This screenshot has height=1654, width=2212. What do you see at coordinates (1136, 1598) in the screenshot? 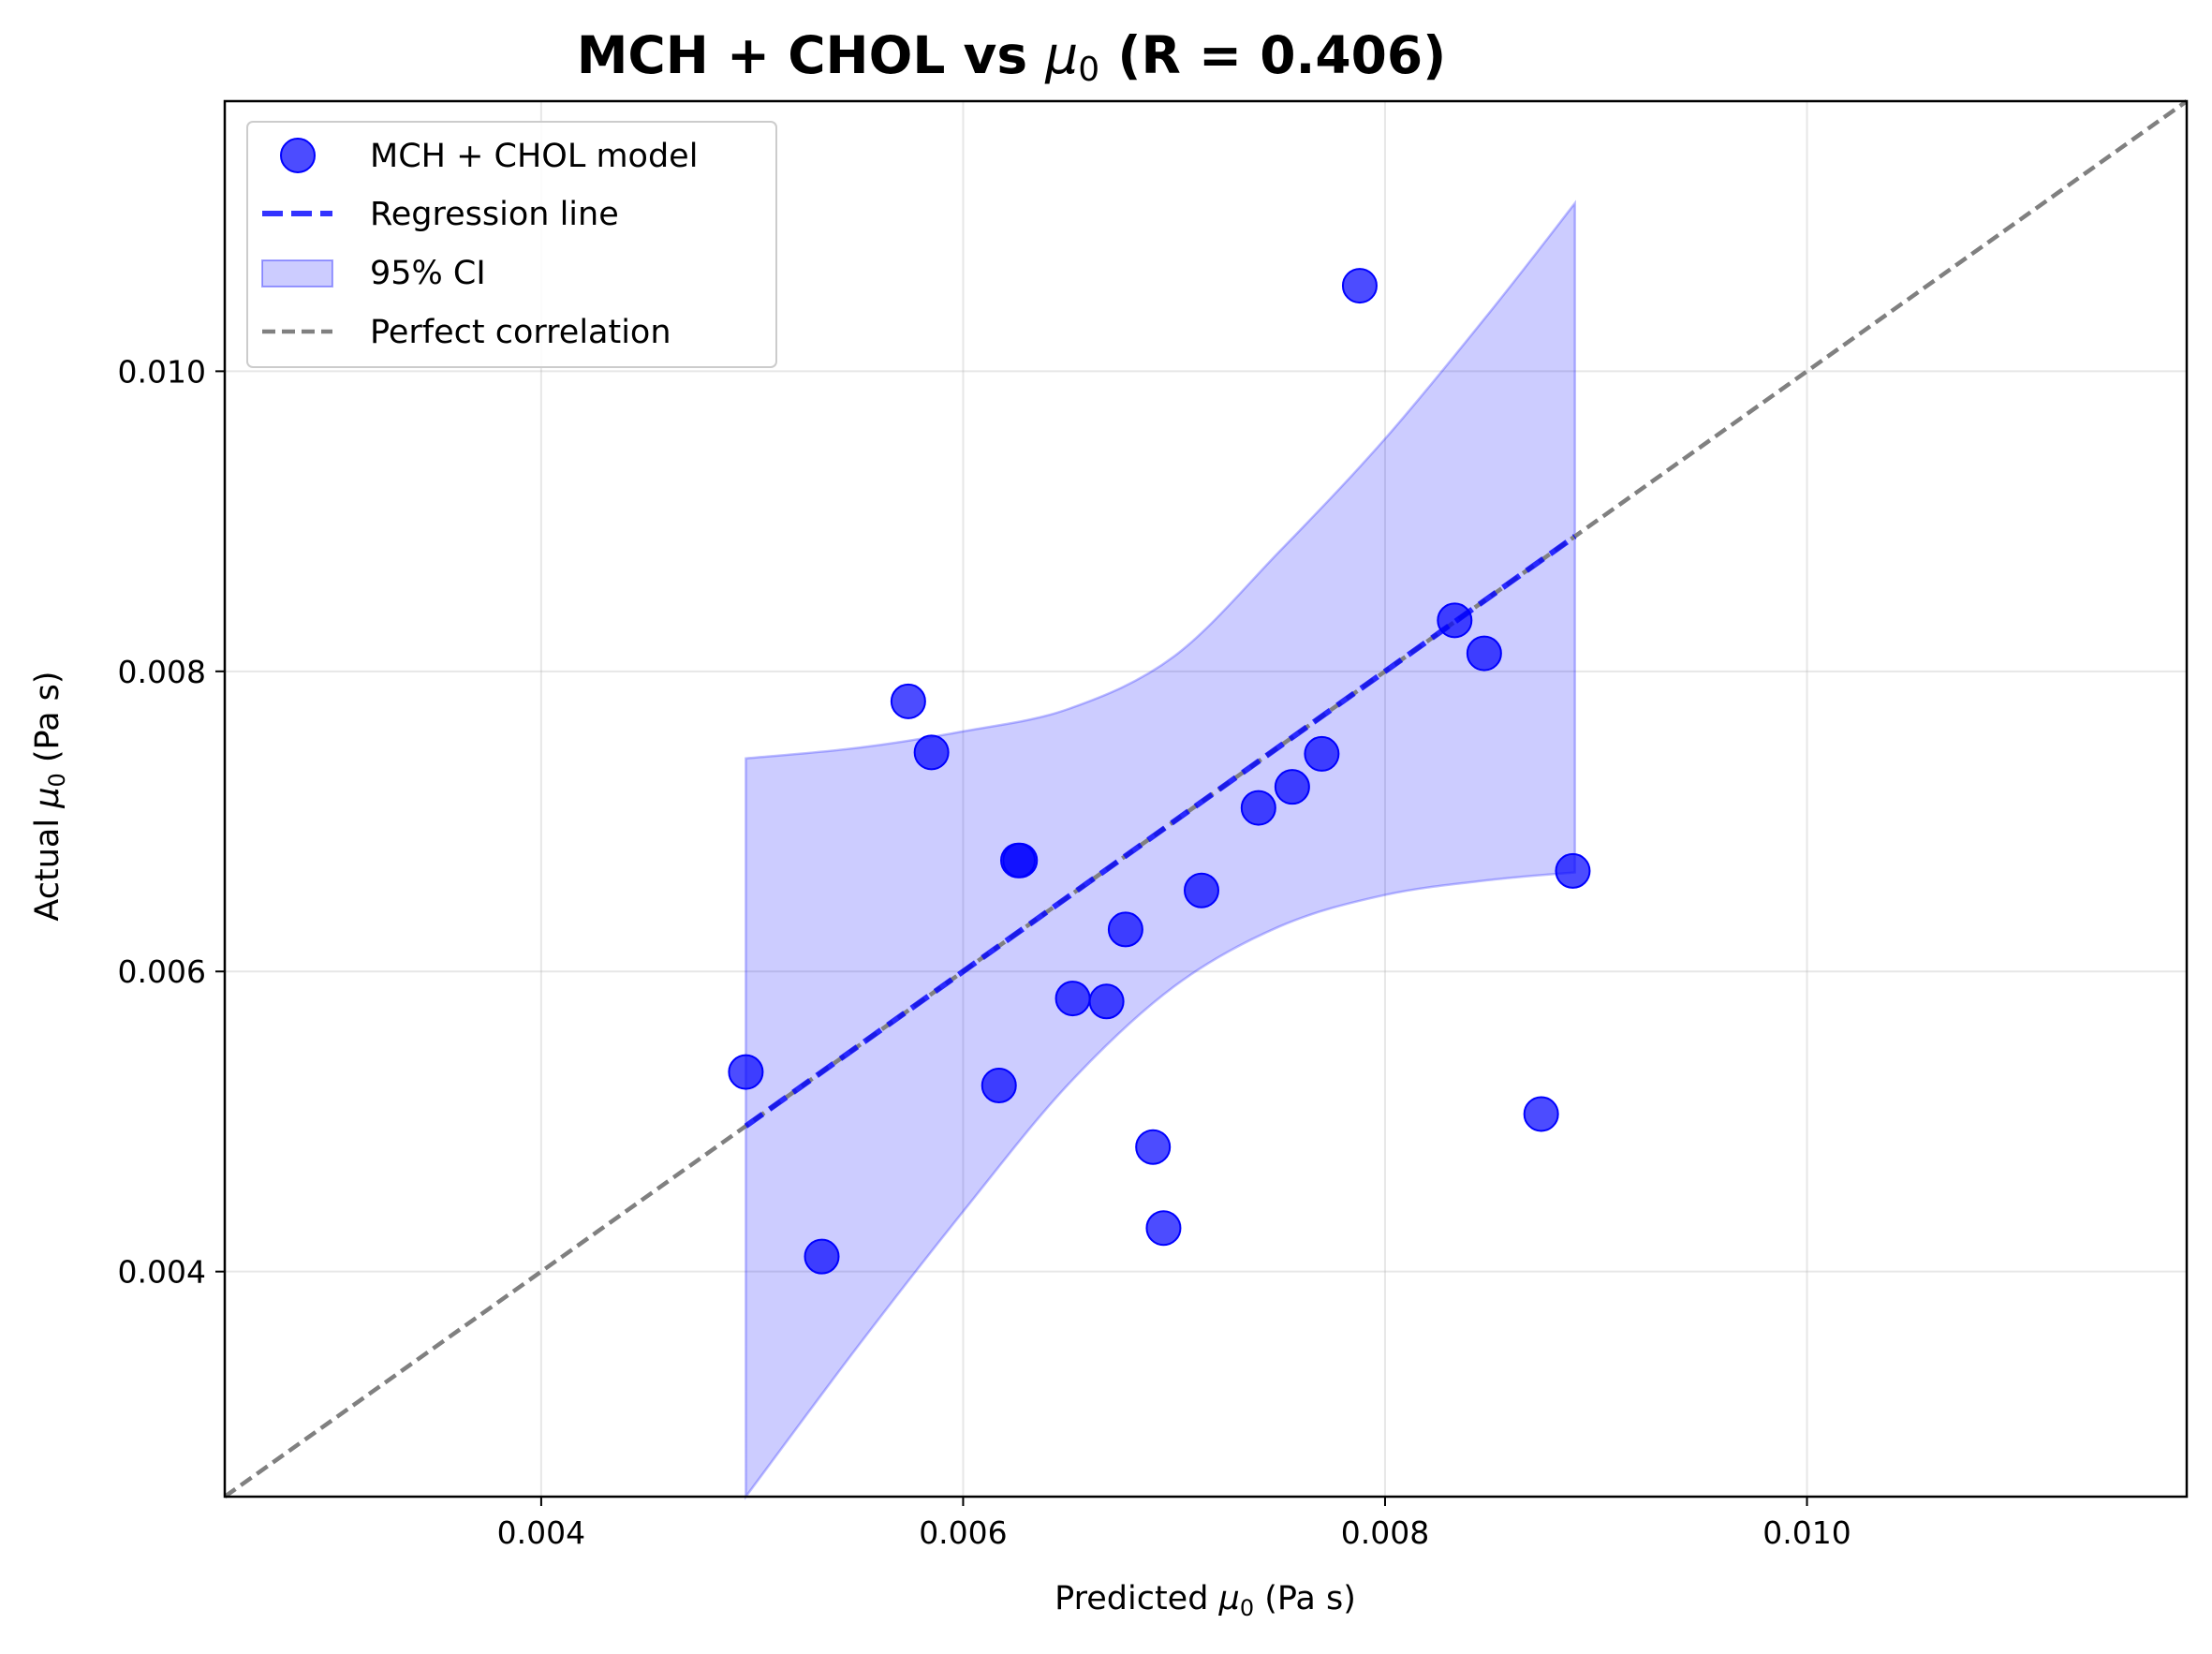
I see `x-axis-label-prefix: Predicted` at bounding box center [1136, 1598].